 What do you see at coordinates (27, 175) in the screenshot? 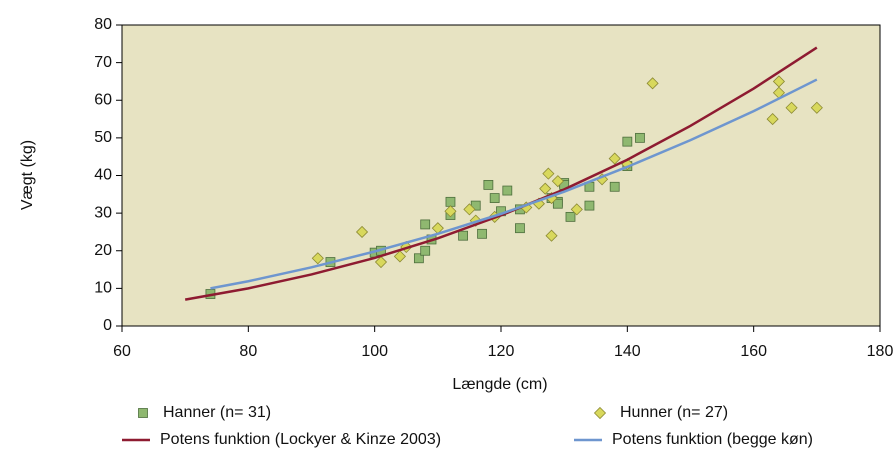
I see `y-axis-label: Vægt (kg)` at bounding box center [27, 175].